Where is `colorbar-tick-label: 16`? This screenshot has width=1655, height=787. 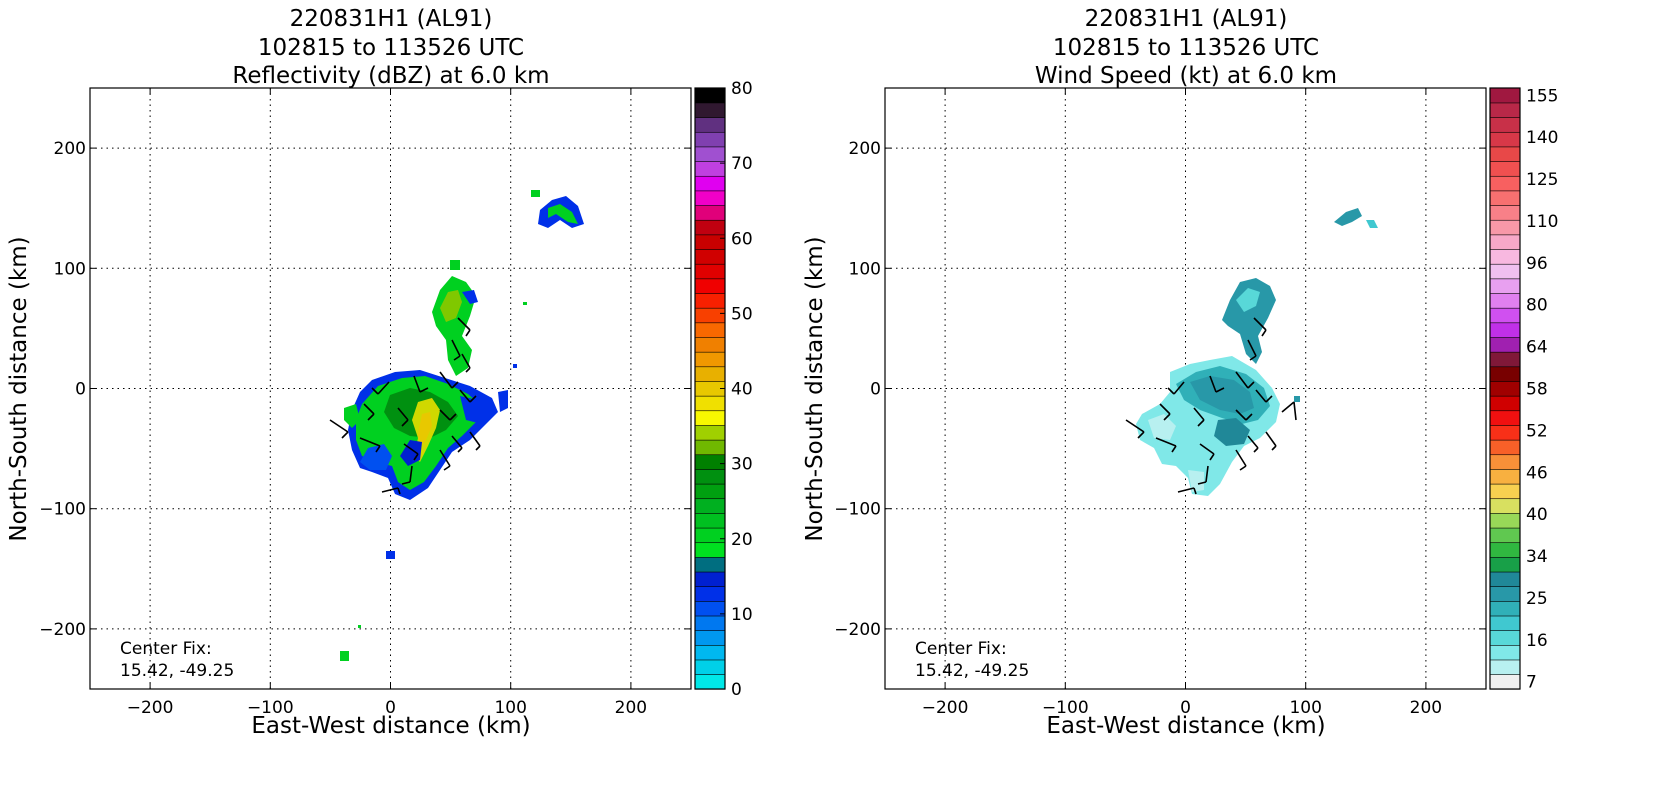 colorbar-tick-label: 16 is located at coordinates (1537, 641).